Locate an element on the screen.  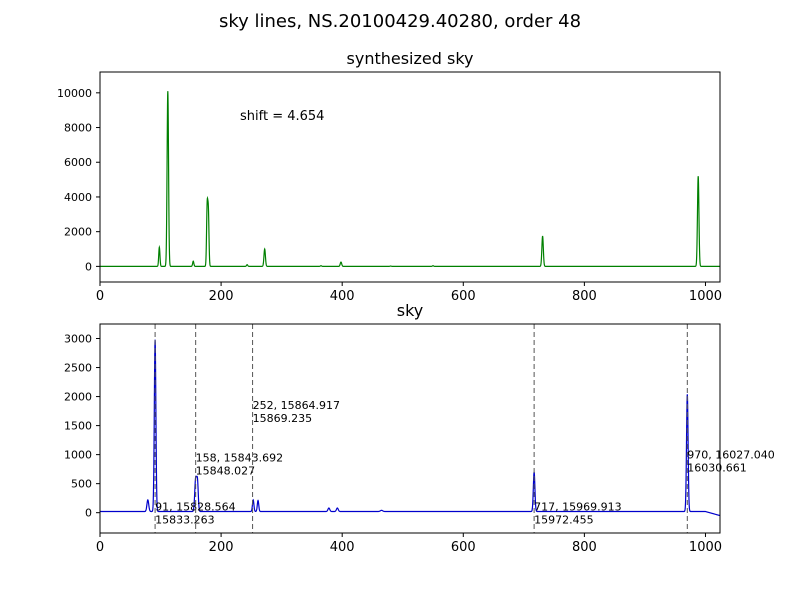
vline-label-252-wavelength: 15869.235 is located at coordinates (283, 418).